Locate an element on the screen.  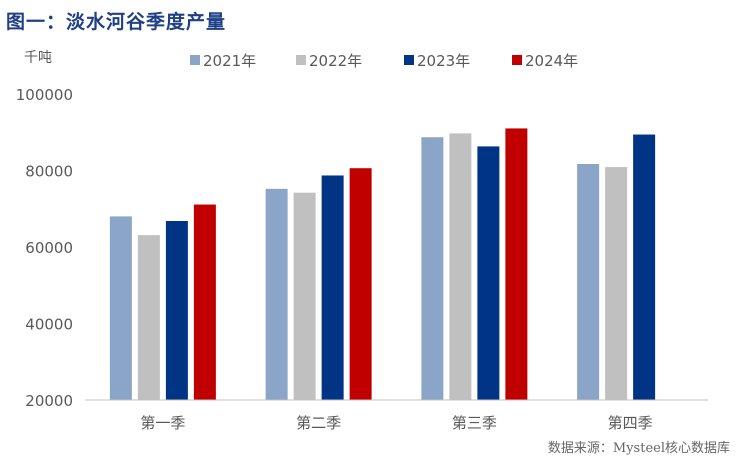
y-tick-label: 100000 is located at coordinates (44, 95).